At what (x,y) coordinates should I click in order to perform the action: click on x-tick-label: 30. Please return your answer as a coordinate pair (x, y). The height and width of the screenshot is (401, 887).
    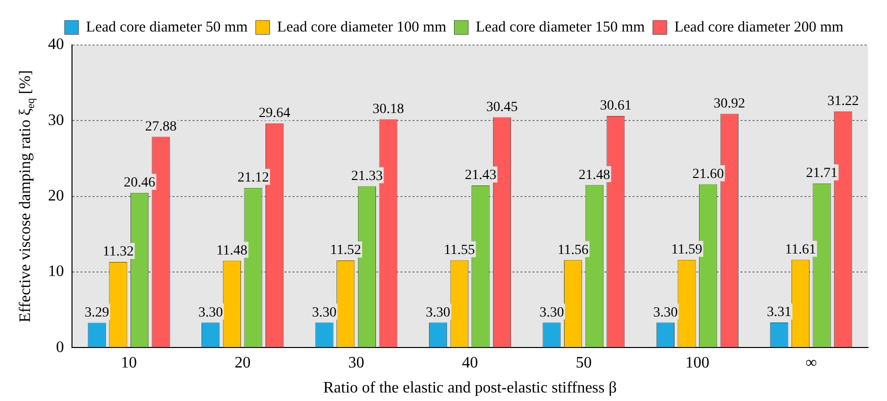
    Looking at the image, I should click on (356, 363).